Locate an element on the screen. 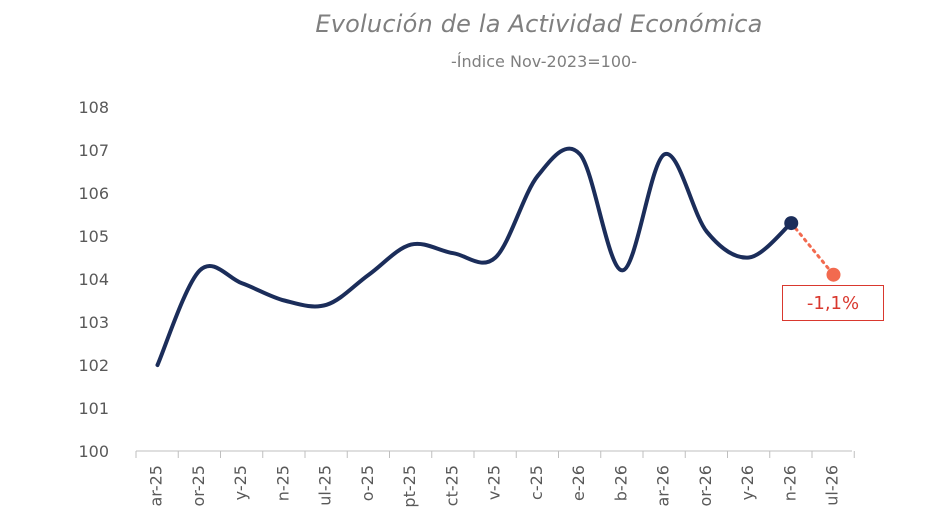 Image resolution: width=950 pixels, height=512 pixels. y-tick-label: 108 is located at coordinates (93, 107).